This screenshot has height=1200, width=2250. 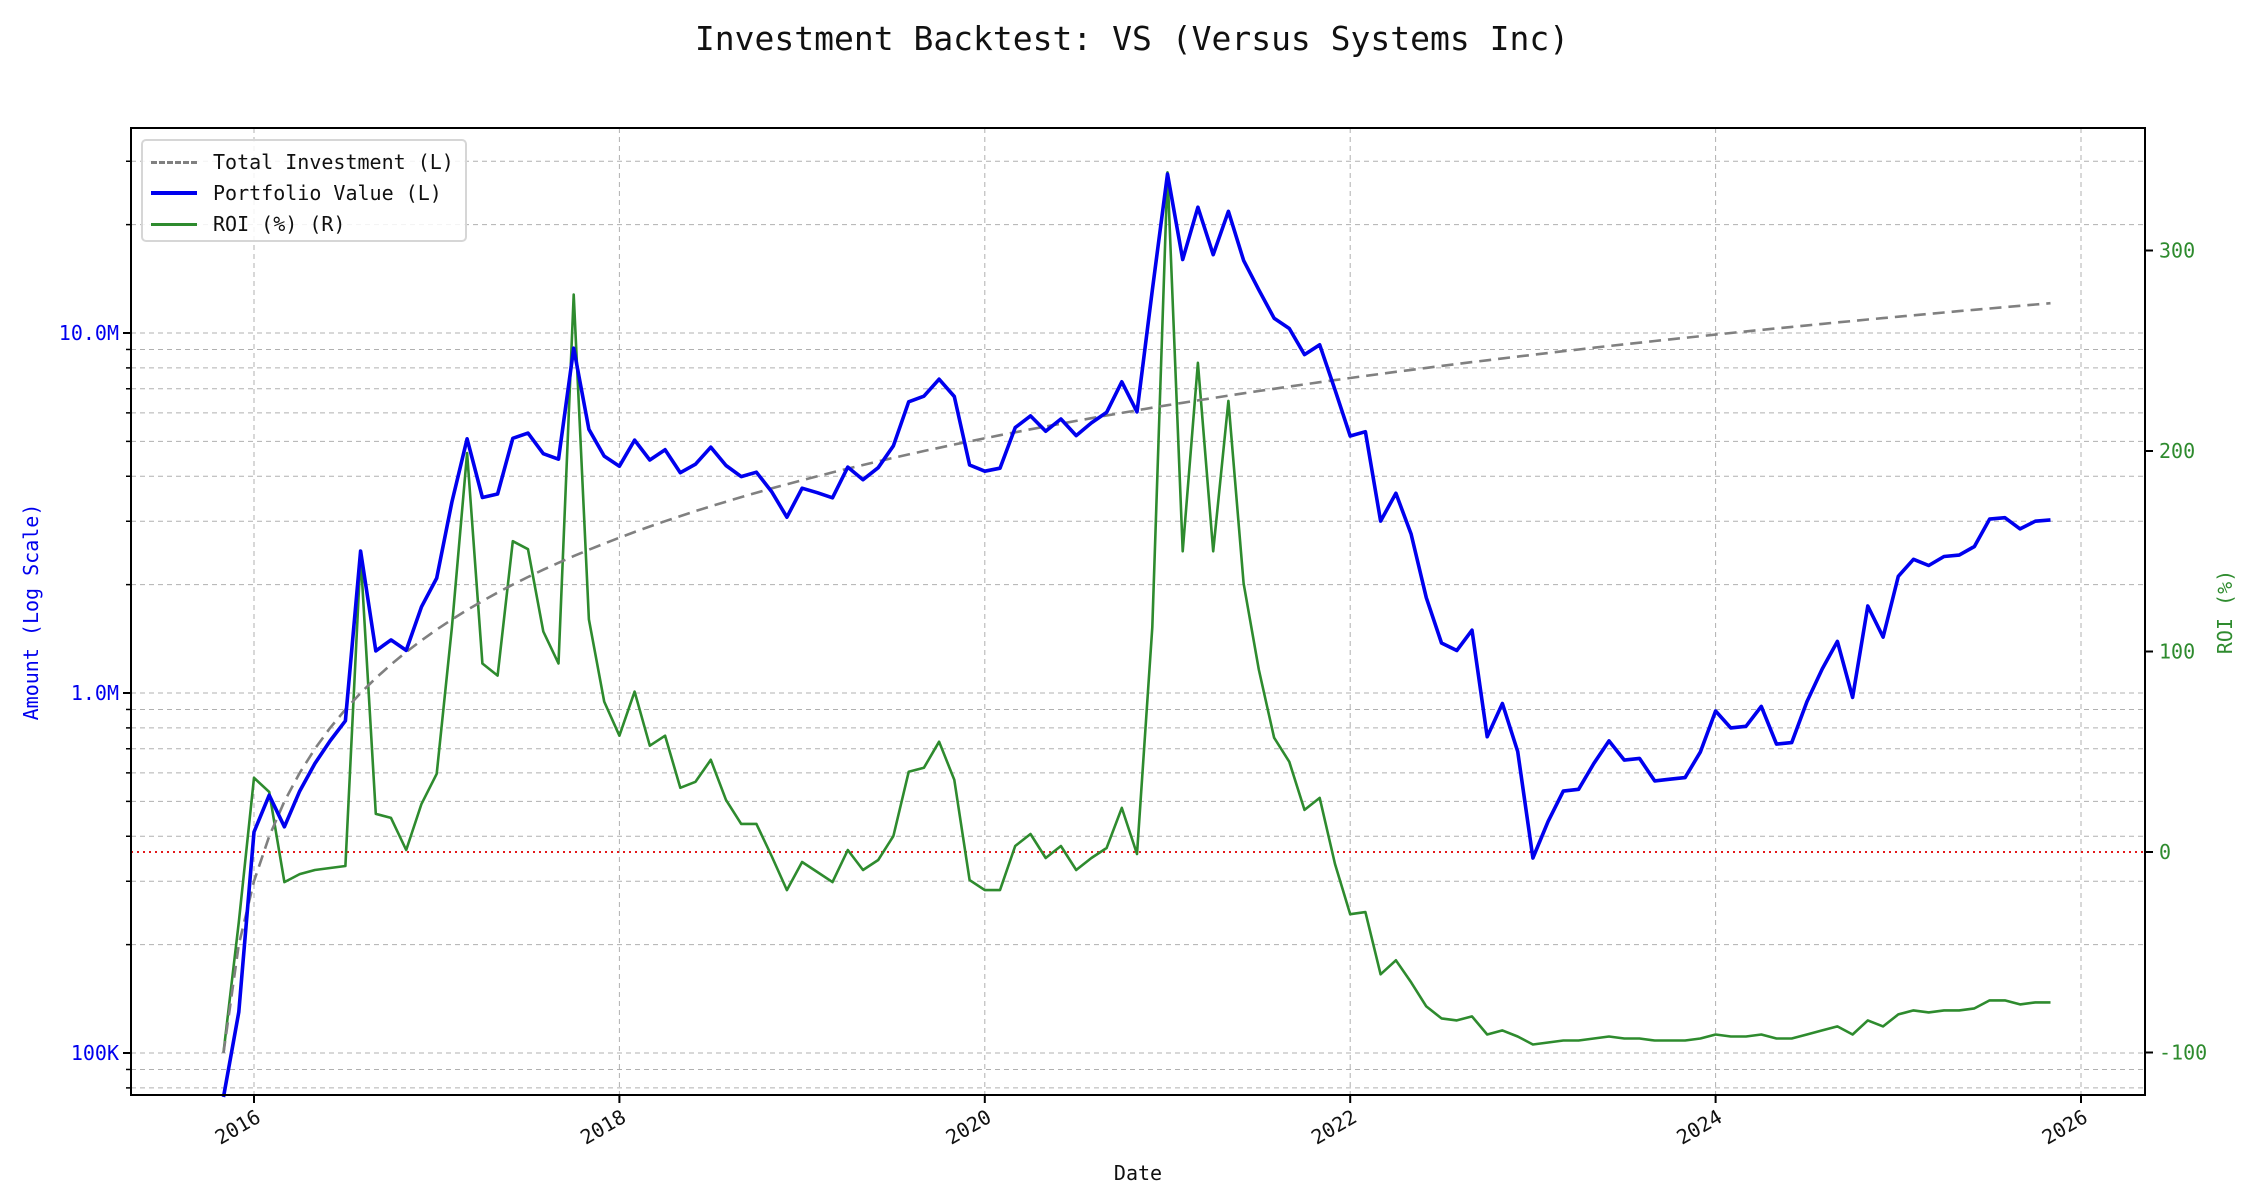 What do you see at coordinates (2225, 612) in the screenshot?
I see `y-axis-right-label: ROI (%)` at bounding box center [2225, 612].